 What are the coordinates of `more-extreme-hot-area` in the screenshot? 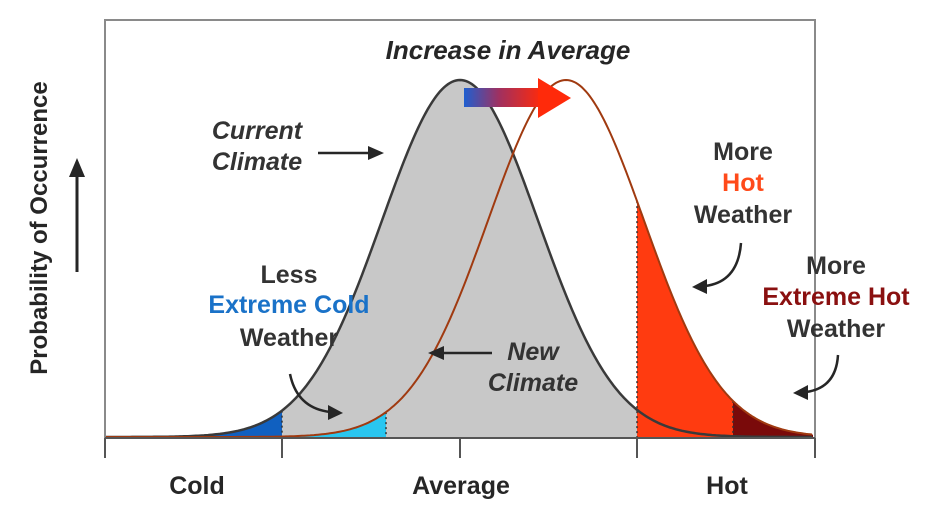 It's located at (773, 418).